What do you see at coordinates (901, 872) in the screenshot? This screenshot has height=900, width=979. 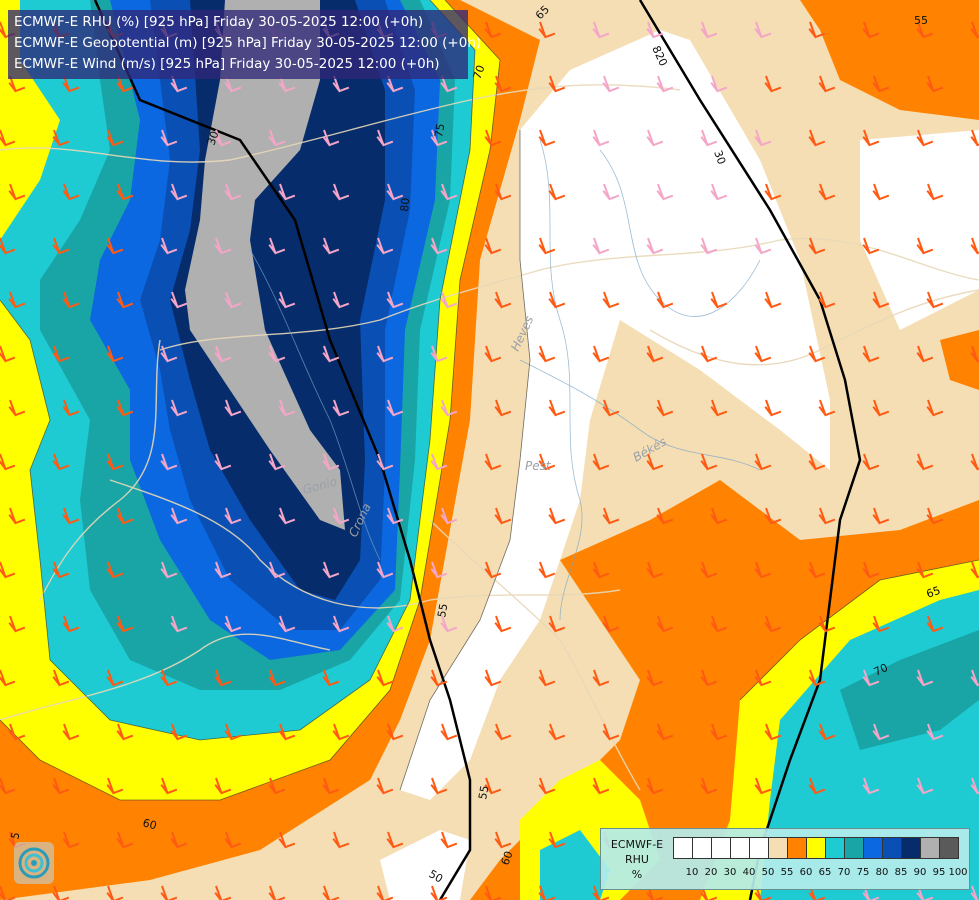 I see `legend-tick-label: 85` at bounding box center [901, 872].